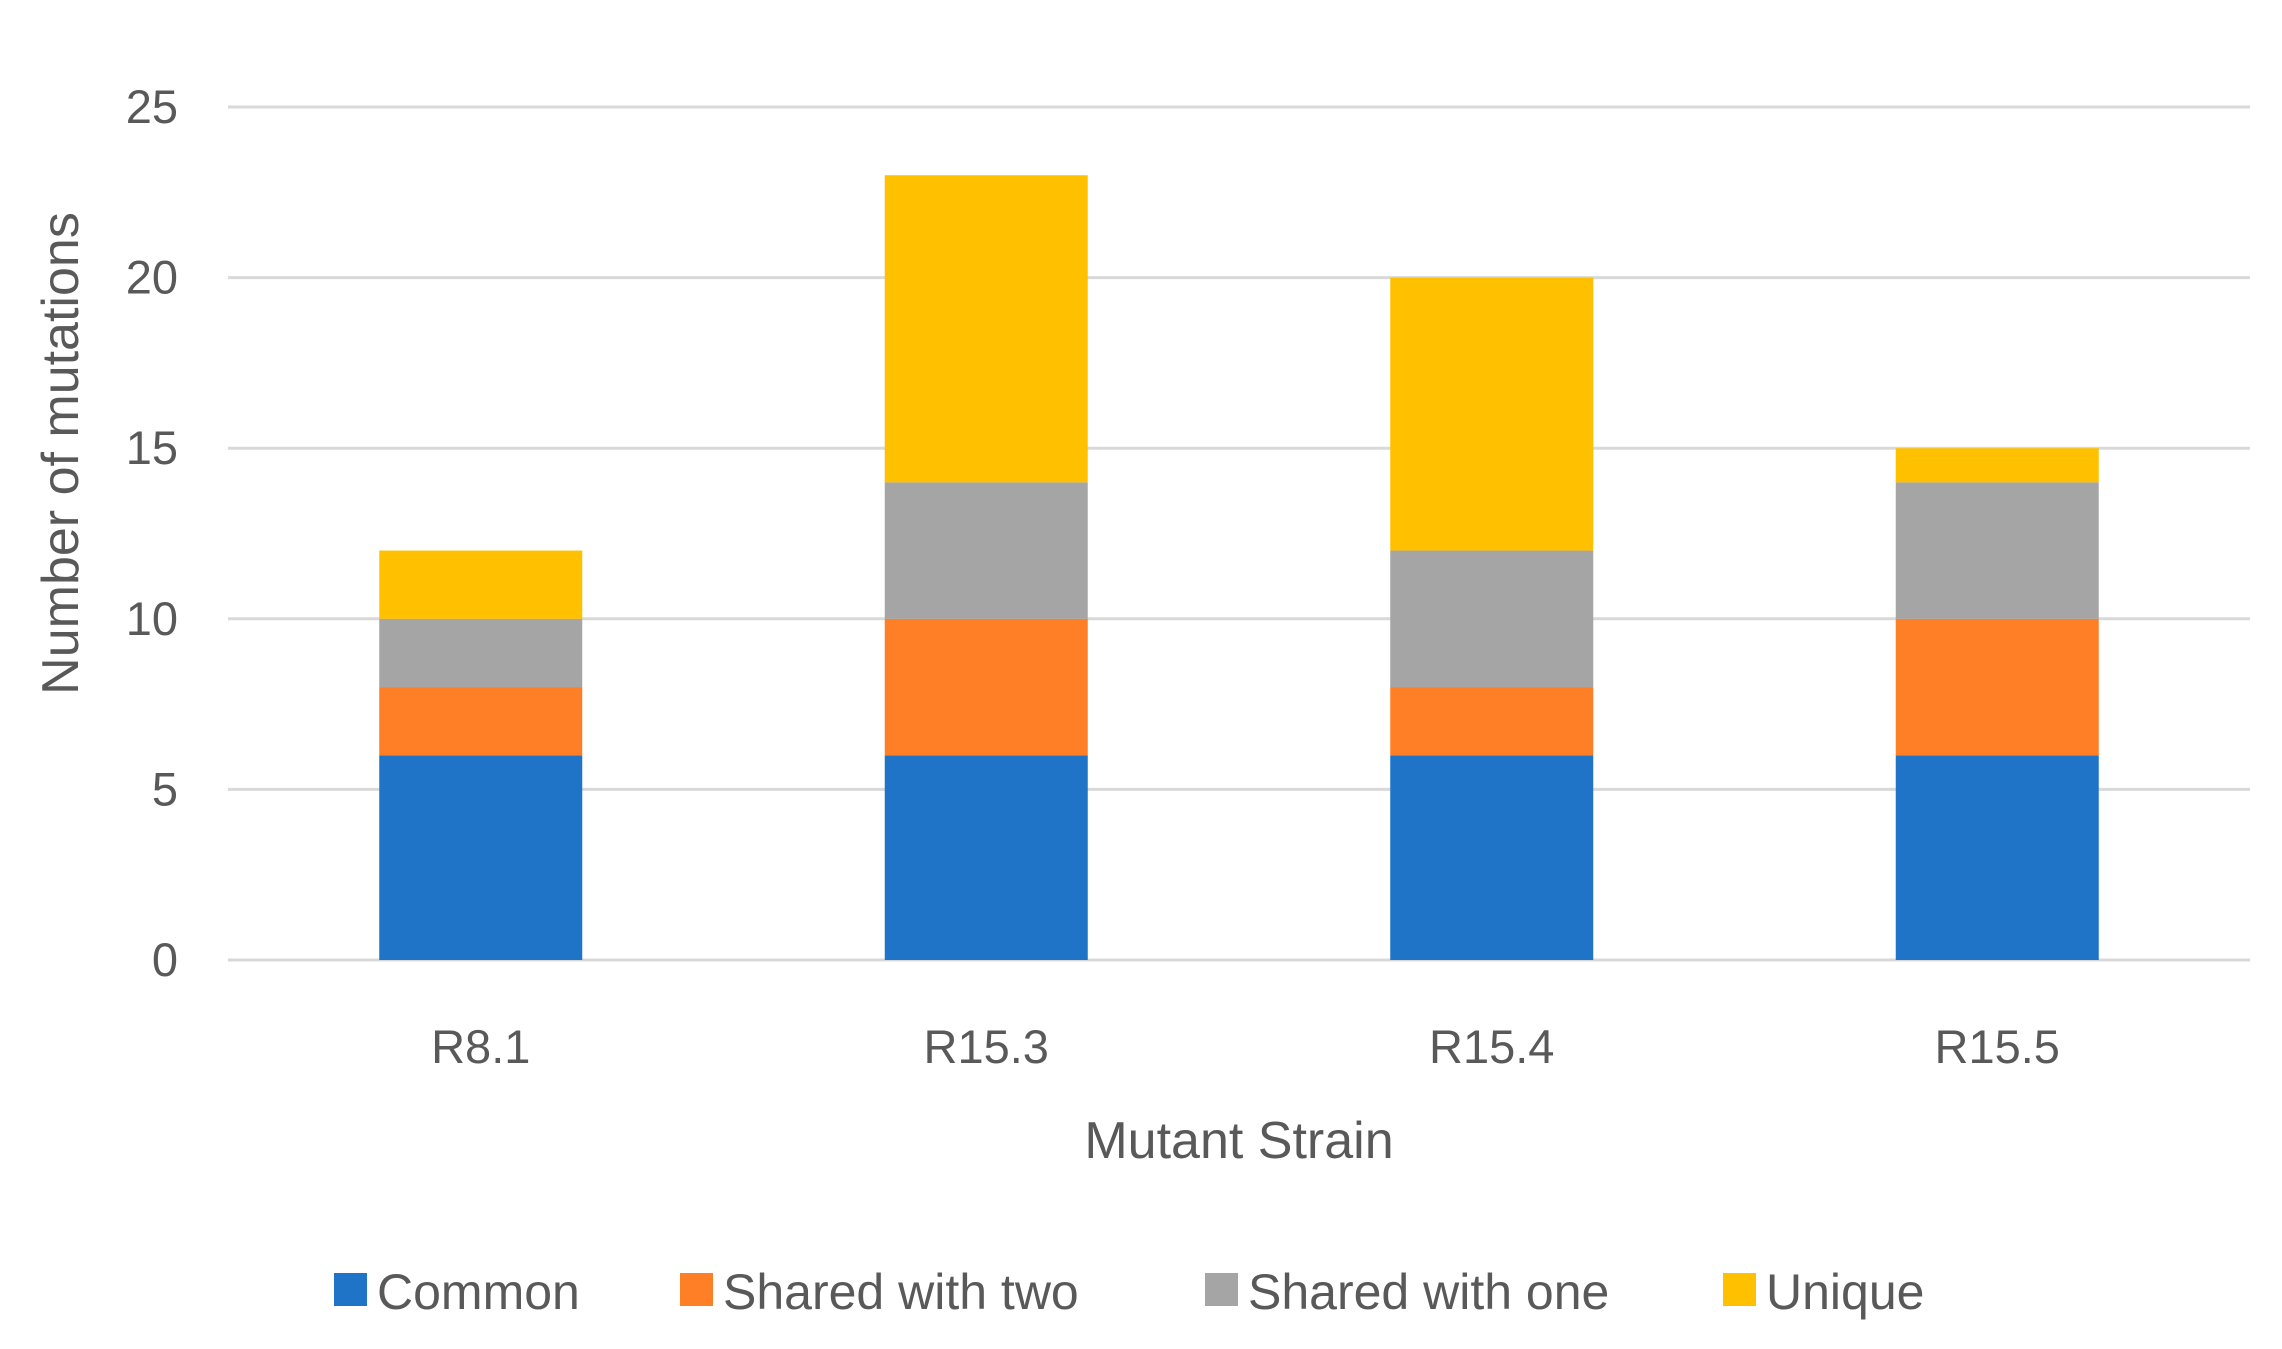 The image size is (2282, 1349). Describe the element at coordinates (986, 1046) in the screenshot. I see `x-tick-label: R15.3` at that location.